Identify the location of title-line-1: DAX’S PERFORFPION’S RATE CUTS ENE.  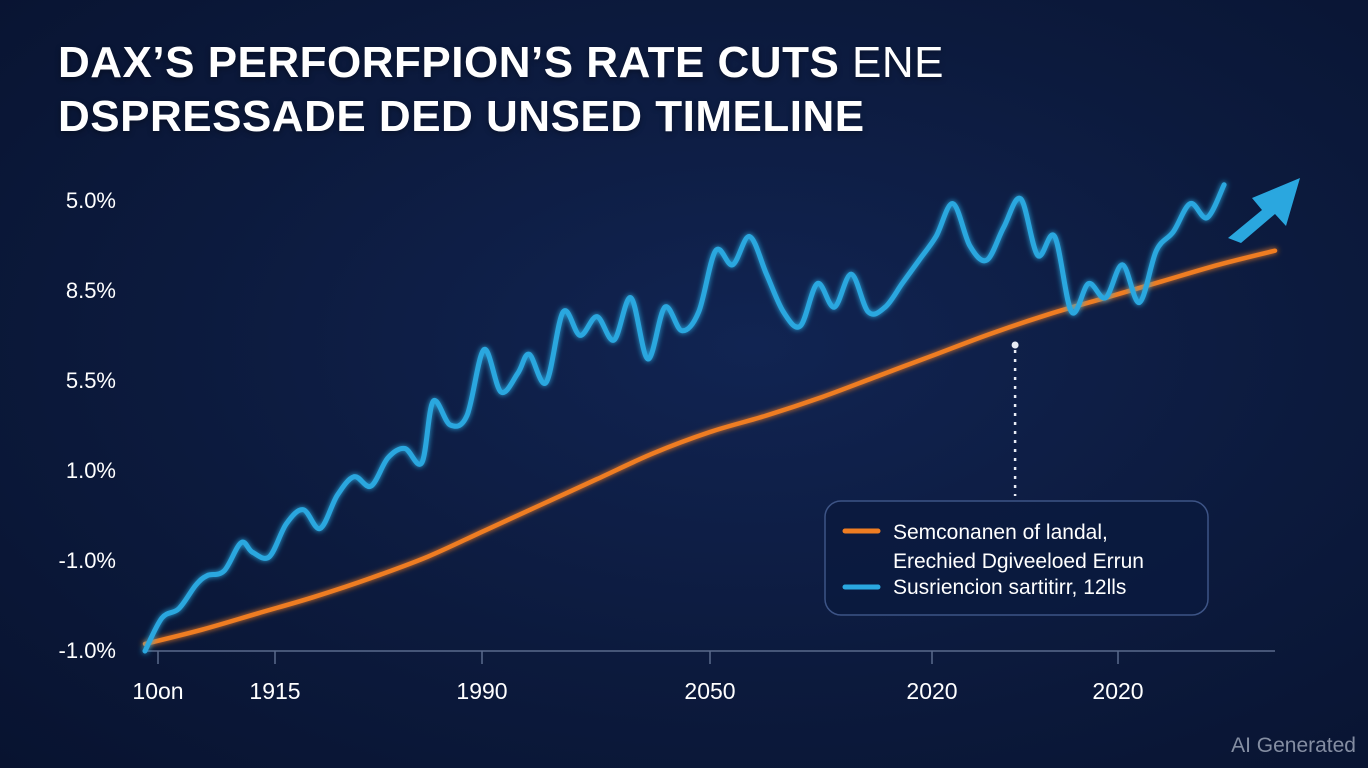
(501, 63).